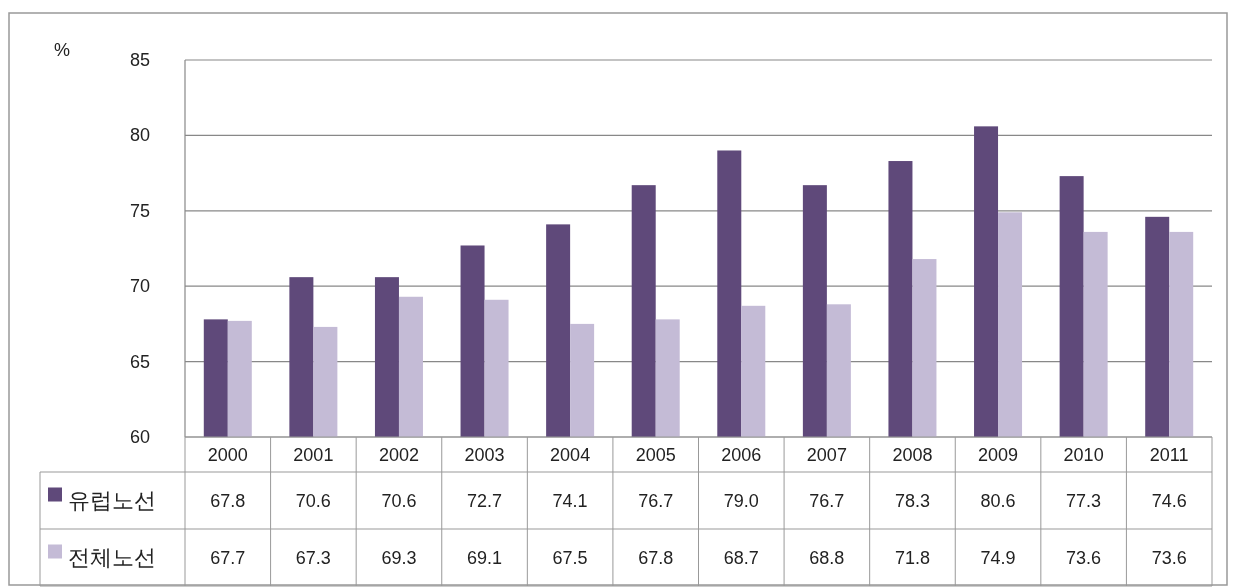  I want to click on y-tick-label: 65, so click(140, 361).